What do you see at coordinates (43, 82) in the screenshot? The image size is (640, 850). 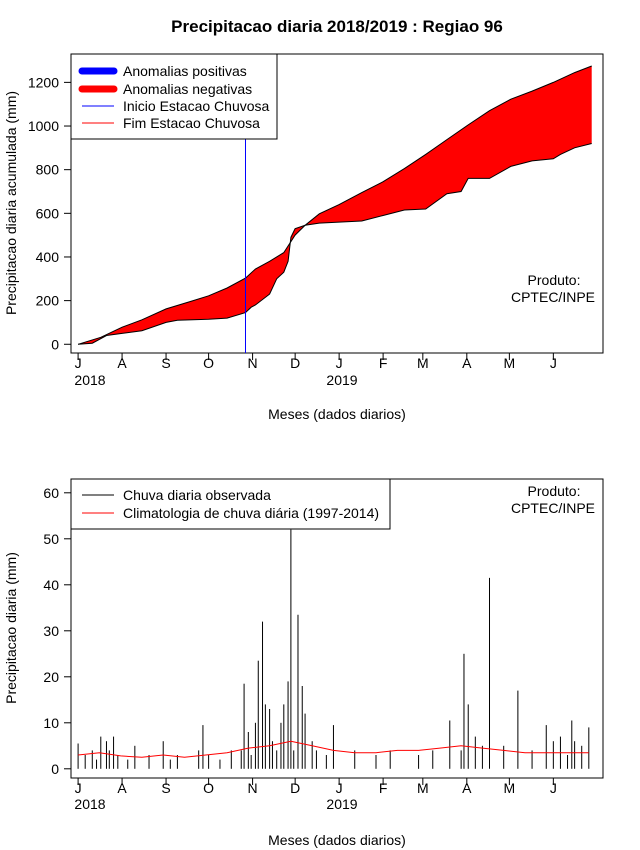 I see `y-tick-label: 1200` at bounding box center [43, 82].